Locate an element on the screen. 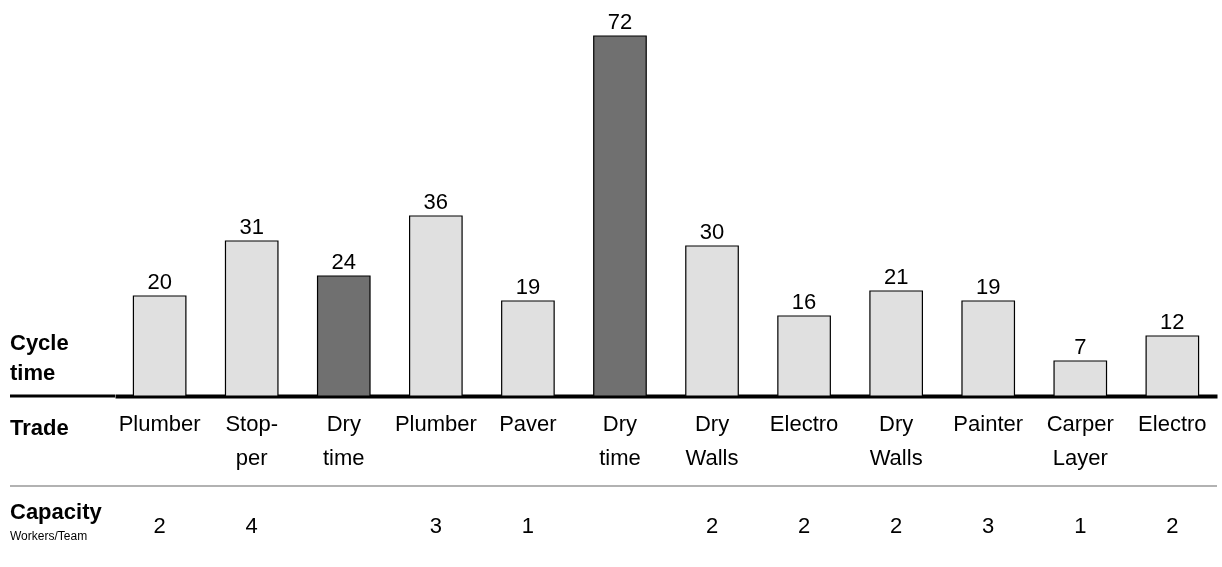 This screenshot has height=567, width=1222. data-label: 72 is located at coordinates (620, 21).